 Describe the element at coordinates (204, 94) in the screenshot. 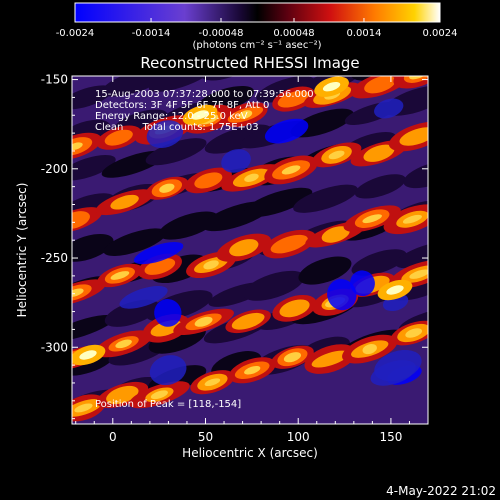

I see `annotation-time: 15-Aug-2003 07:37:28.000 to 07:39:56.000` at that location.